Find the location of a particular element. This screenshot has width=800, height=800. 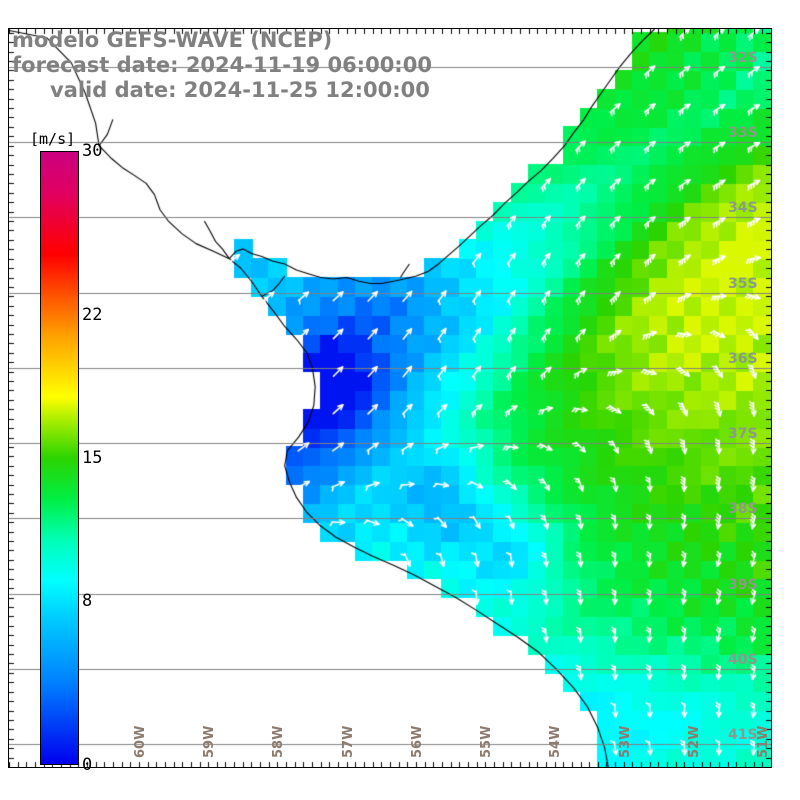

colorbar-gradient is located at coordinates (59, 458).